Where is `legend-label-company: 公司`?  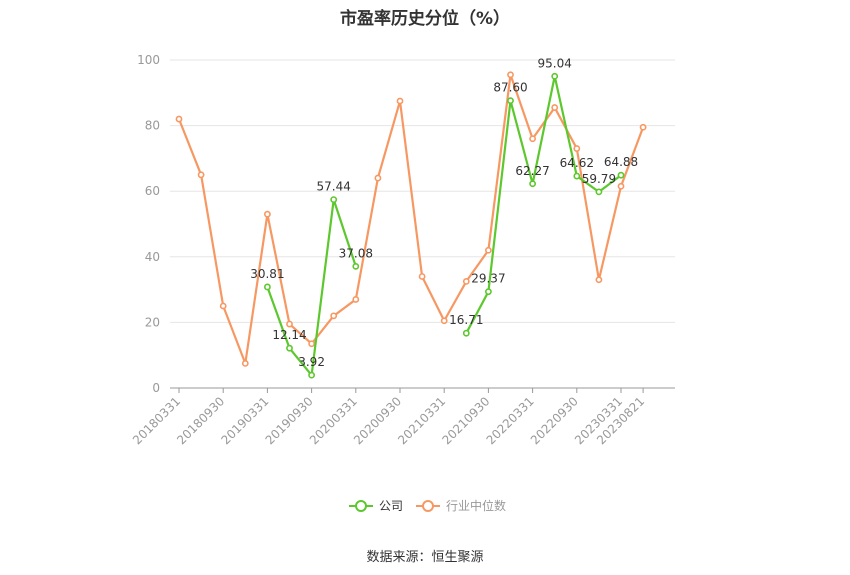 legend-label-company: 公司 is located at coordinates (391, 506).